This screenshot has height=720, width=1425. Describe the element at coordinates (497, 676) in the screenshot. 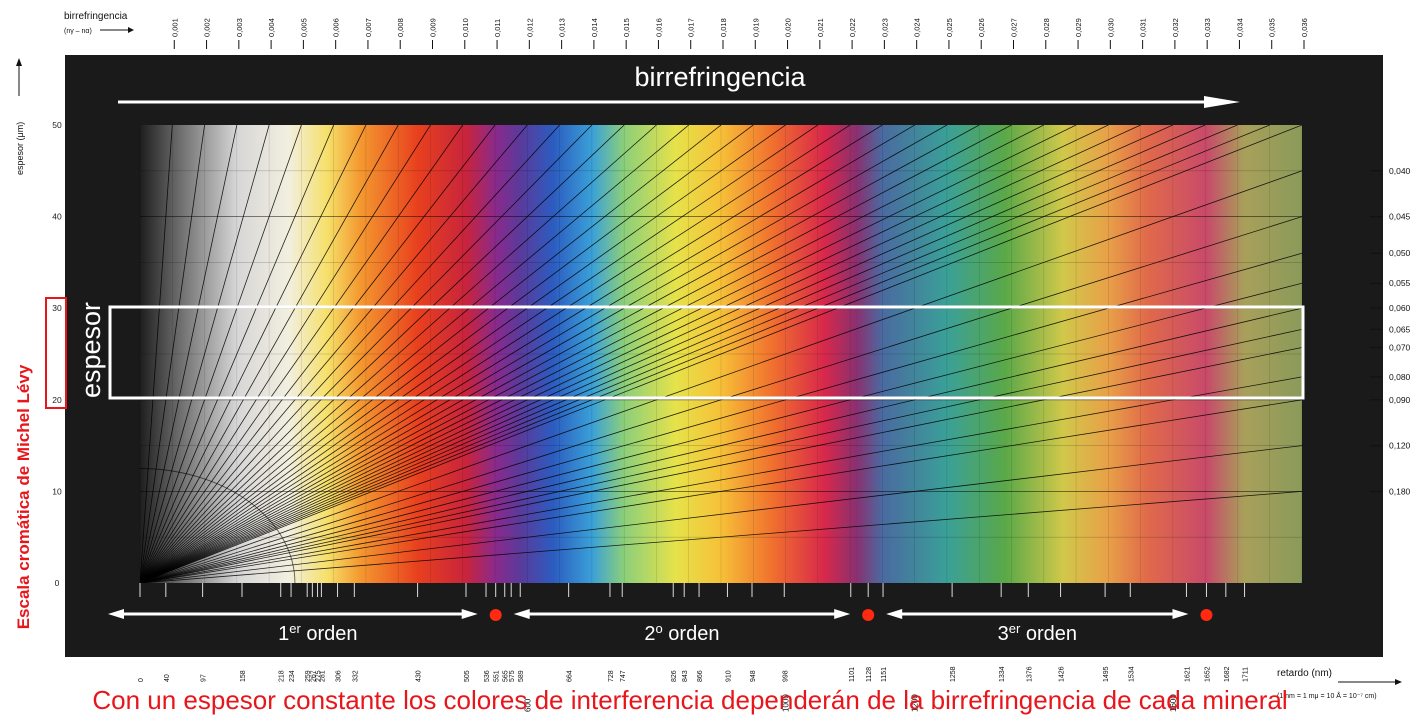

I see `bottom-axis-tick-label: 551` at that location.